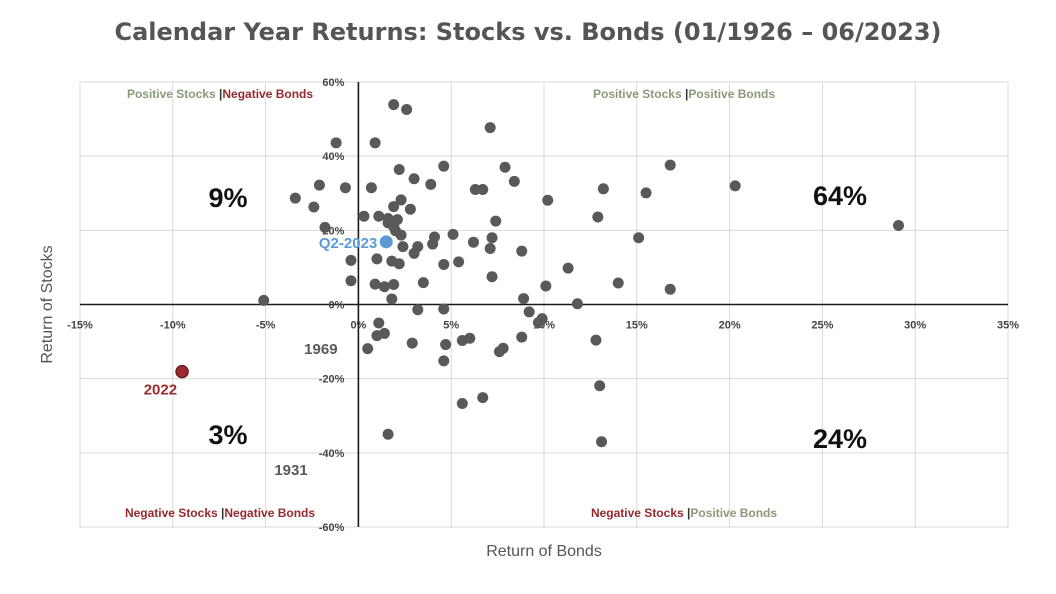 The image size is (1056, 594). What do you see at coordinates (80, 326) in the screenshot?
I see `x-tick-label: -15%` at bounding box center [80, 326].